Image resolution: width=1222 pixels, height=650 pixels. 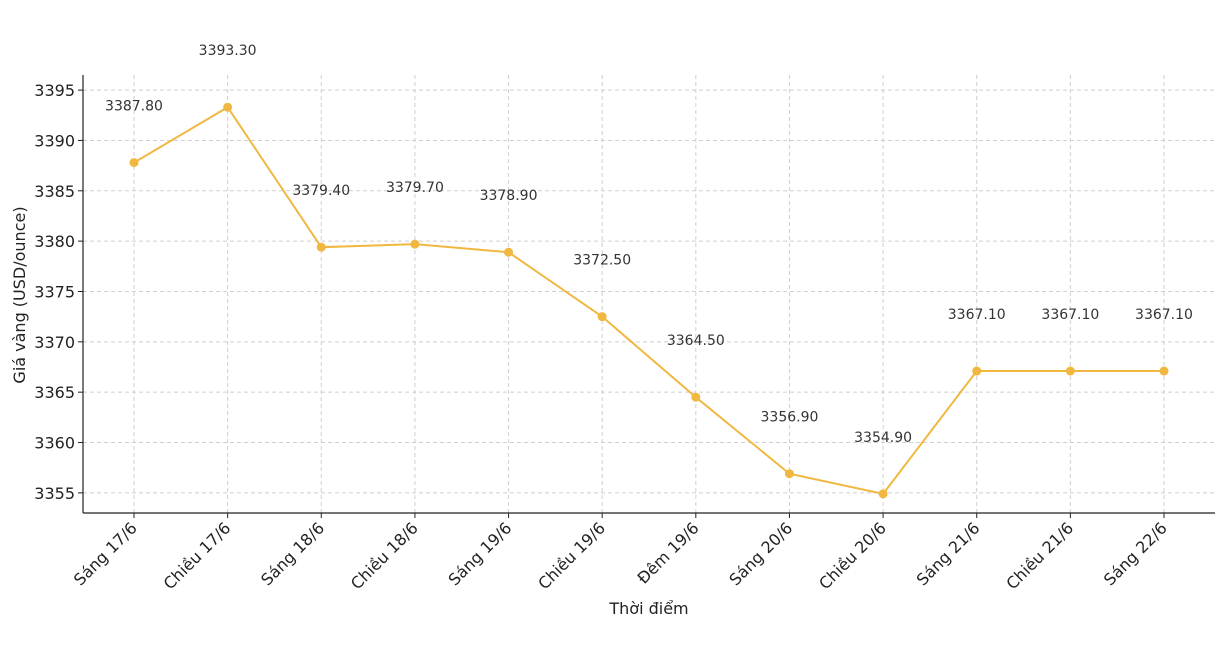 What do you see at coordinates (54, 443) in the screenshot?
I see `y-tick-label: 3360` at bounding box center [54, 443].